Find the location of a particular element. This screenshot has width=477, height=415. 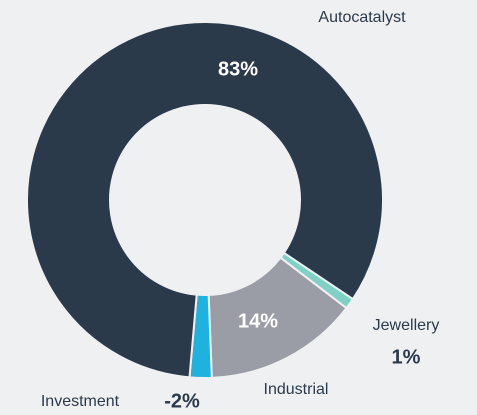

value-label: 1% is located at coordinates (406, 357).